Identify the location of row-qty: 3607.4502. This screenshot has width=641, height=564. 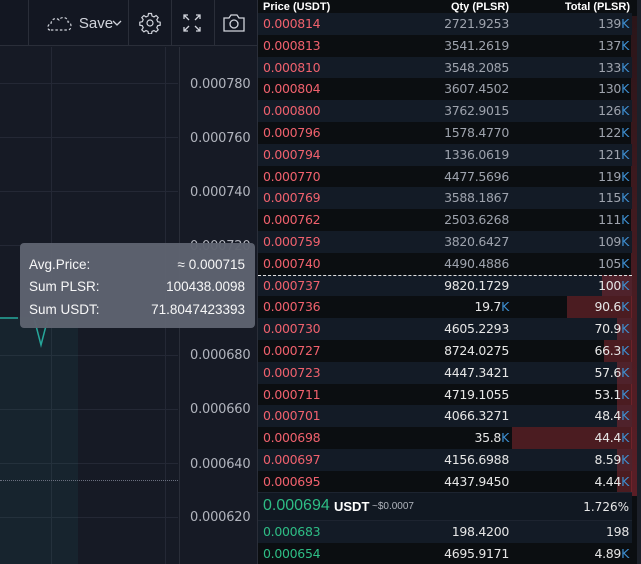
(476, 88).